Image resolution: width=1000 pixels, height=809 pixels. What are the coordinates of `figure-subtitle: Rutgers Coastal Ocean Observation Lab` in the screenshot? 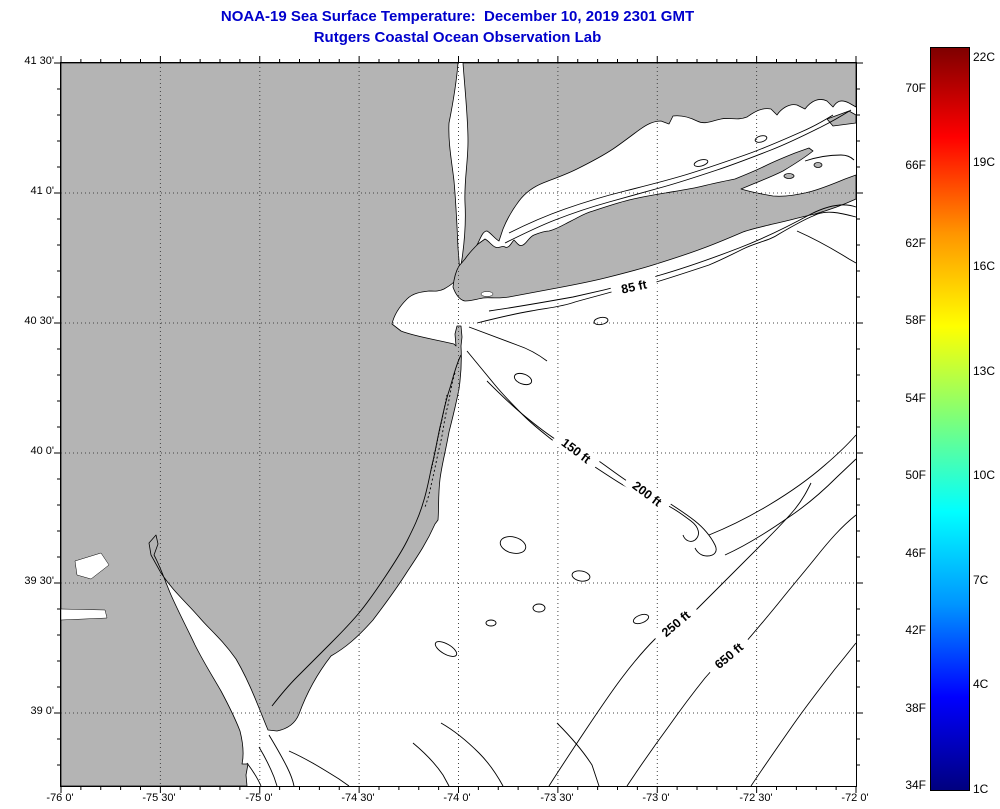 It's located at (457, 37).